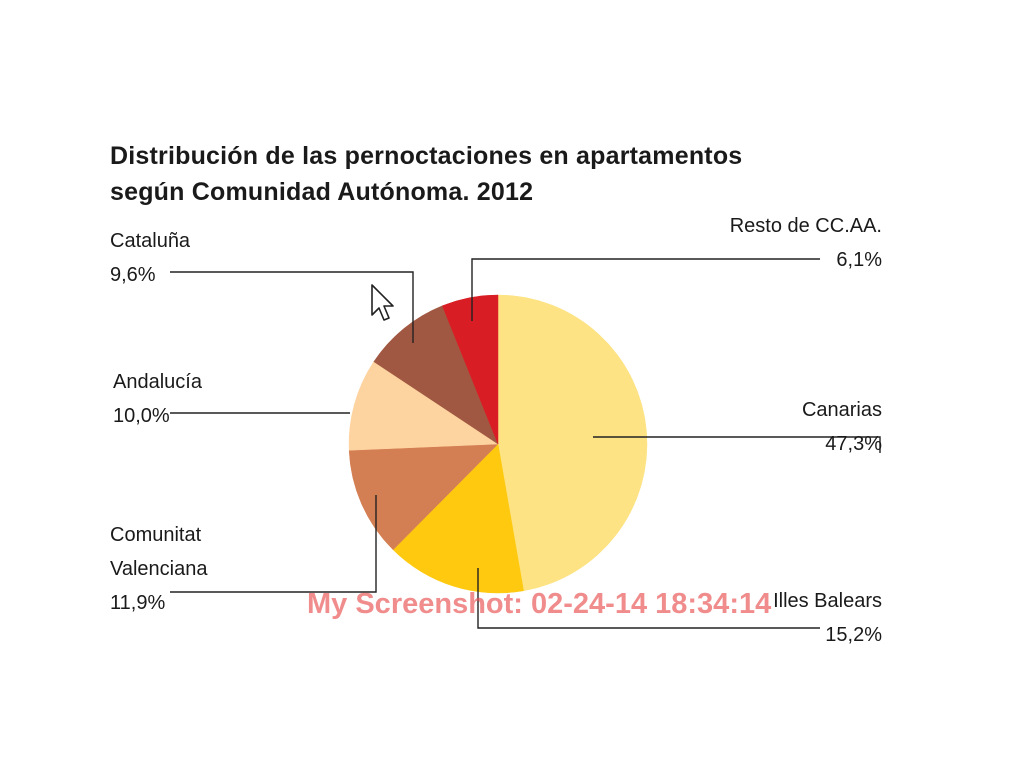 The image size is (1024, 768). I want to click on leader-line-comunitat-valenciana, so click(273, 544).